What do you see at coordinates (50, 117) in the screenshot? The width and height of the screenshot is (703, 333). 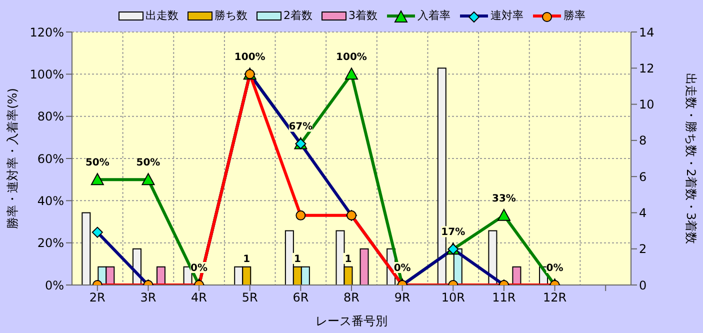 I see `y-tick-label: 80%` at bounding box center [50, 117].